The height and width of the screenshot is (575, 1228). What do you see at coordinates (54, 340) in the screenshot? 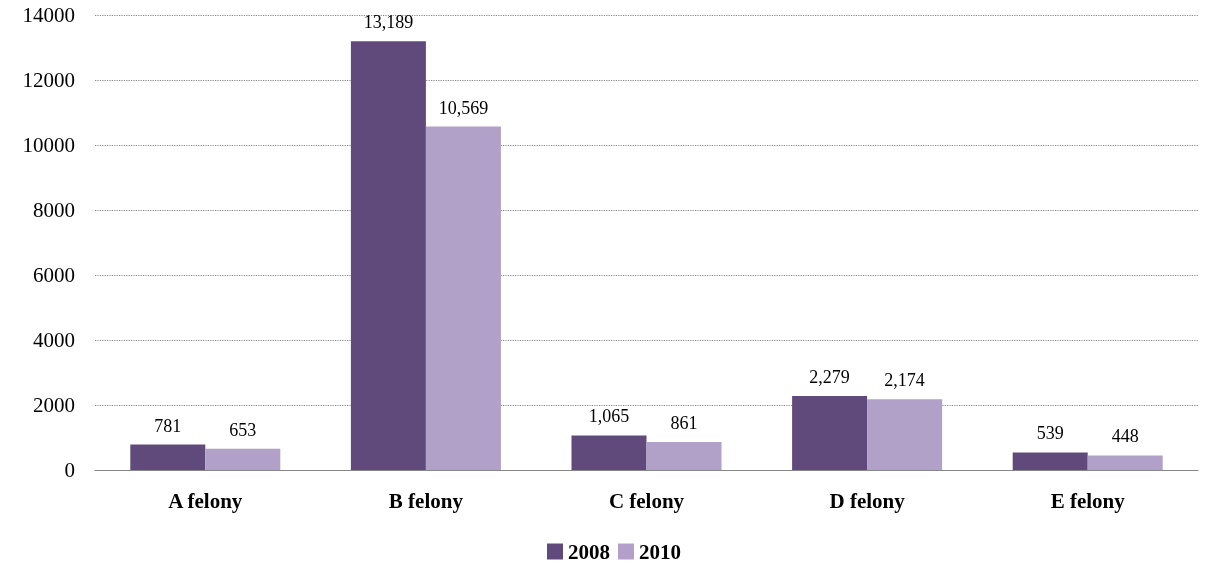
I see `y-tick-label: 4000` at bounding box center [54, 340].